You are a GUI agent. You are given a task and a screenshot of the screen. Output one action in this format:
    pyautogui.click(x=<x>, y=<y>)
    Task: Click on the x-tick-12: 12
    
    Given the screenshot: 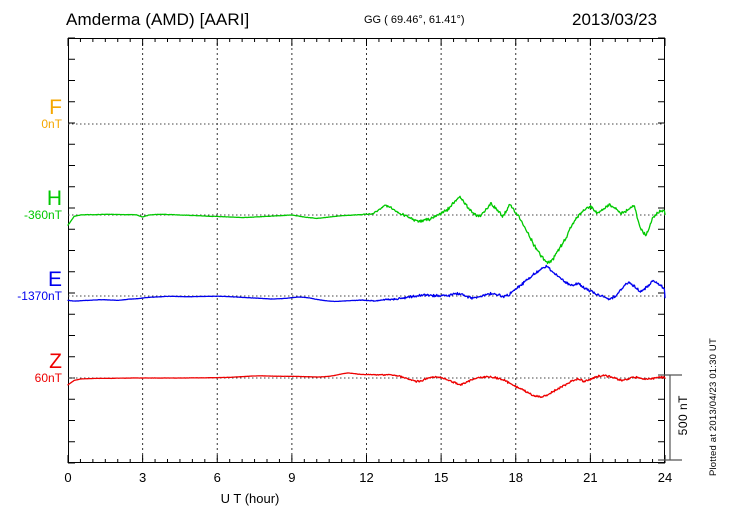 What is the action you would take?
    pyautogui.click(x=366, y=477)
    